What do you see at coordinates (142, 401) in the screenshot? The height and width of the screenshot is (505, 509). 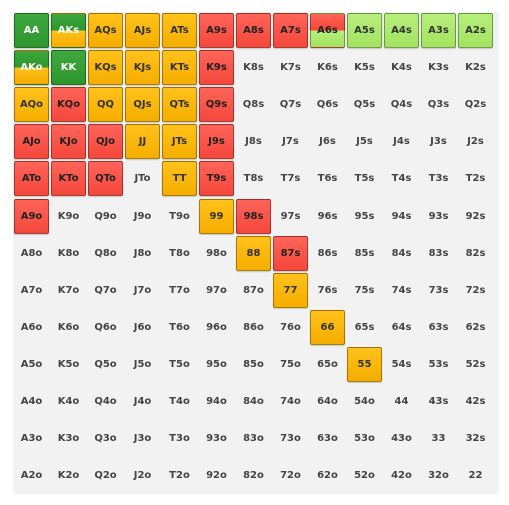 I see `hand-cell-j4o: J4o` at bounding box center [142, 401].